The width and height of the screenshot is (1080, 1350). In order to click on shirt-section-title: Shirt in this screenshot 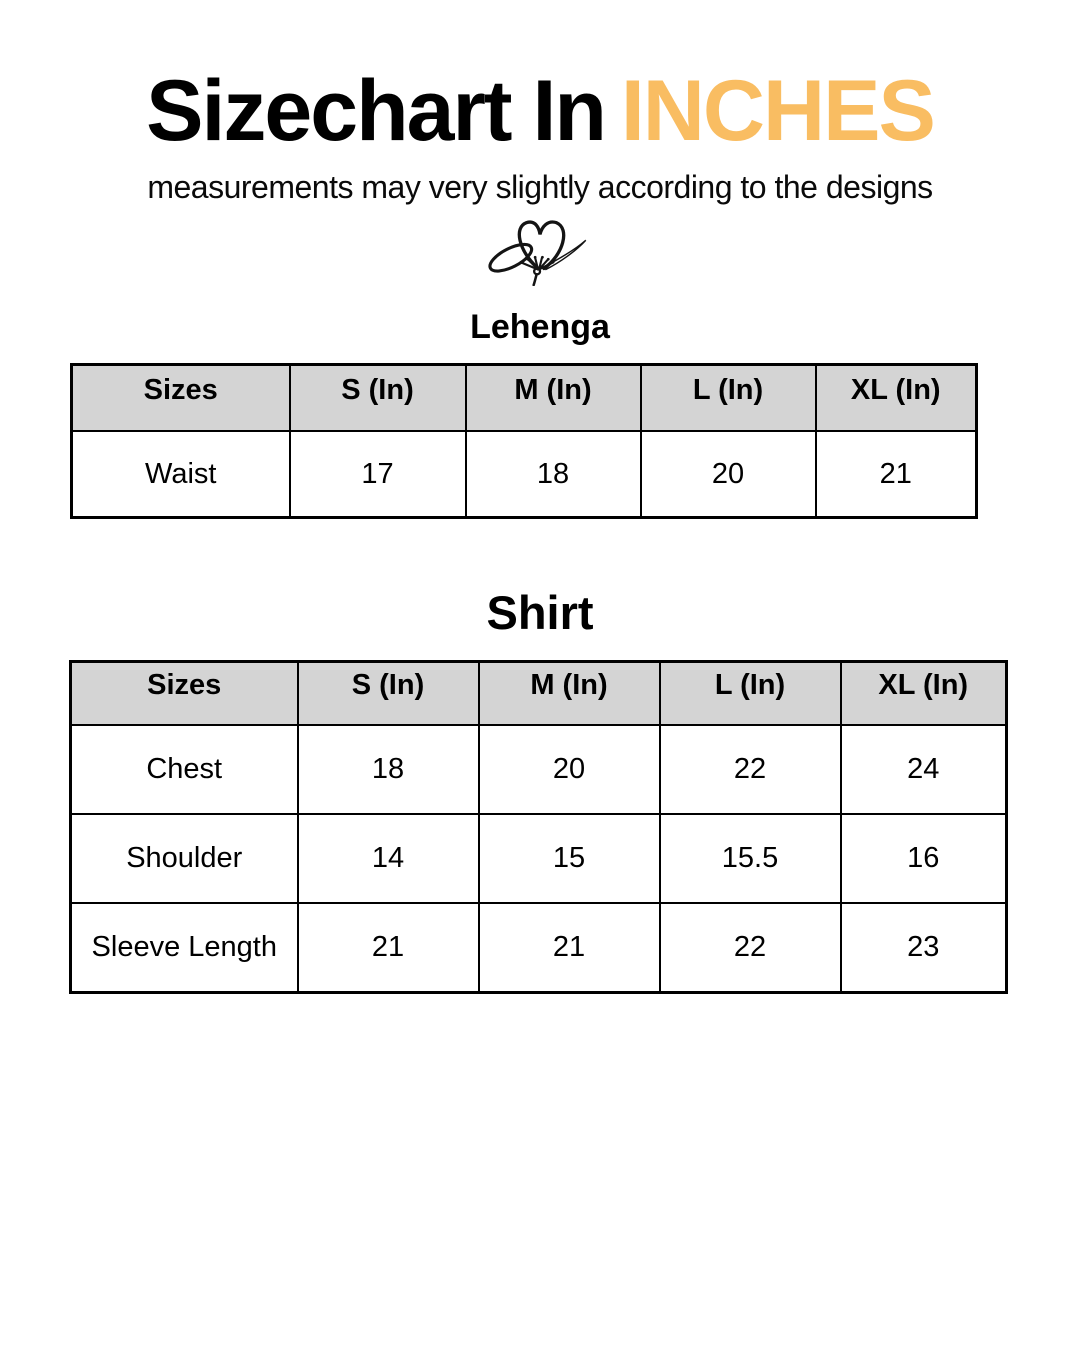, I will do `click(540, 612)`.